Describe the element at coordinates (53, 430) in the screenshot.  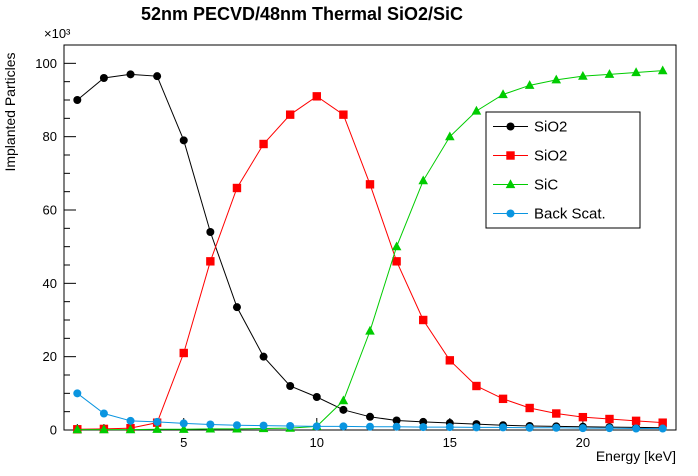
I see `y-tick-label: 0` at that location.